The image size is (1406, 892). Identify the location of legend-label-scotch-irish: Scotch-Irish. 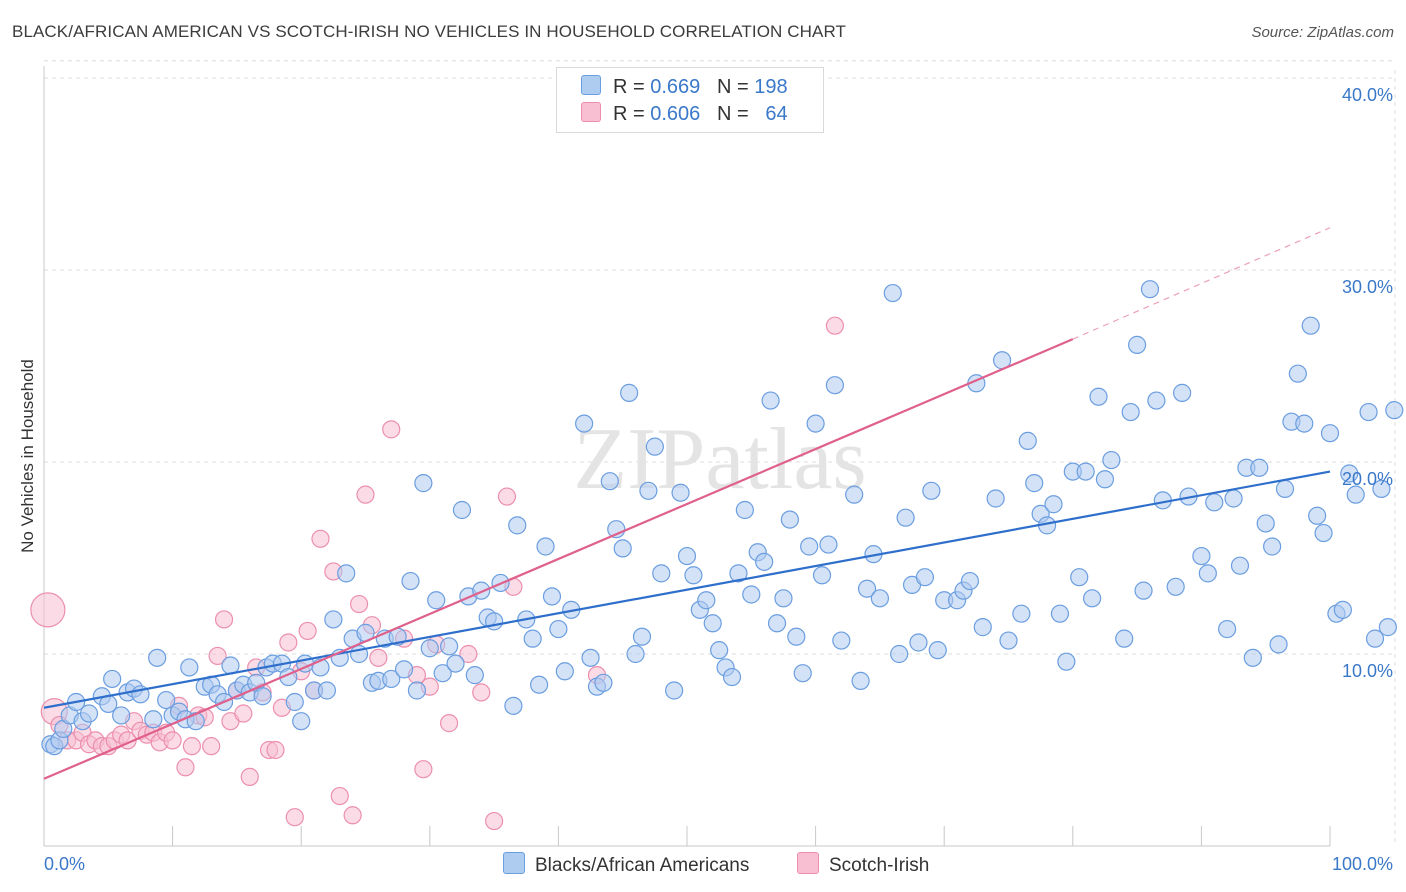
(879, 865).